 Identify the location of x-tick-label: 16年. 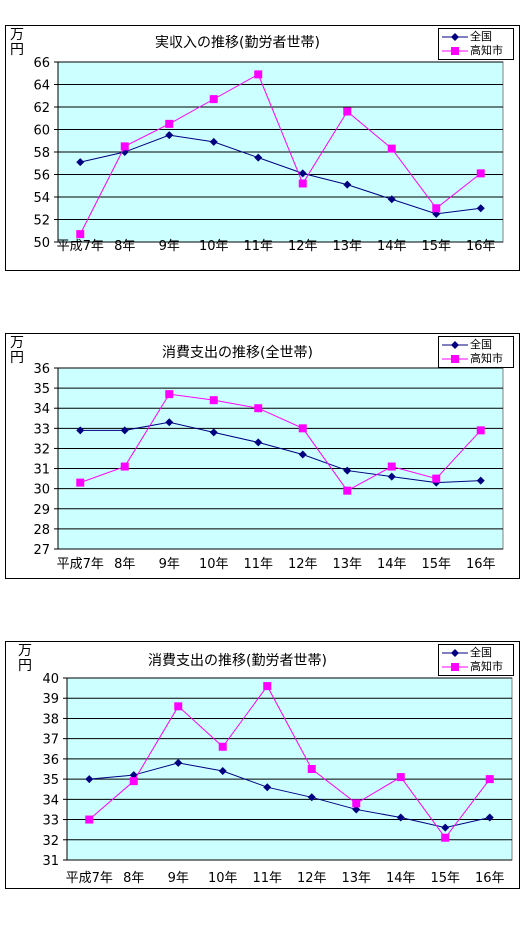
(490, 878).